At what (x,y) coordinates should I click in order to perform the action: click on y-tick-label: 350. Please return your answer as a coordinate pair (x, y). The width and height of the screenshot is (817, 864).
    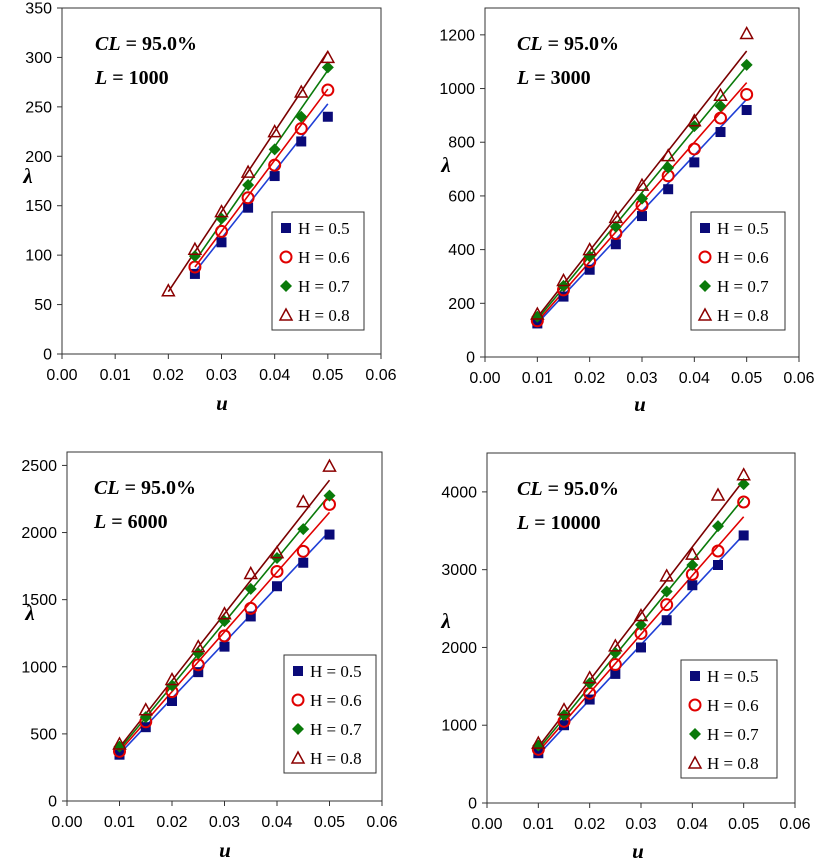
    Looking at the image, I should click on (38, 9).